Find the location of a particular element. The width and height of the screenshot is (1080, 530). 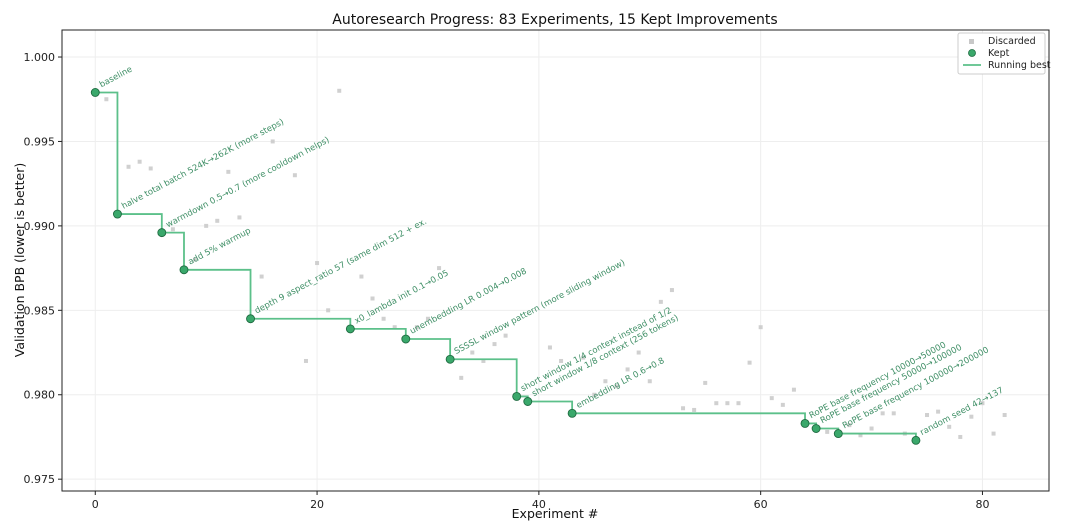

y-tick-label-0: 0.975 is located at coordinates (40, 479).